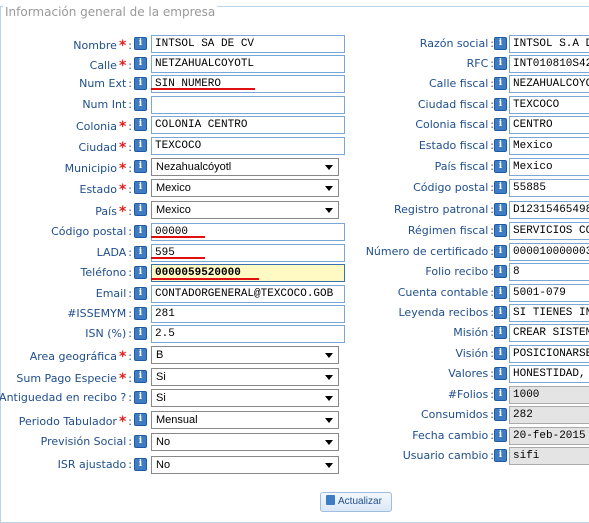 This screenshot has height=523, width=589. Describe the element at coordinates (245, 167) in the screenshot. I see `select-municipio: Nezahualcóyotl` at that location.